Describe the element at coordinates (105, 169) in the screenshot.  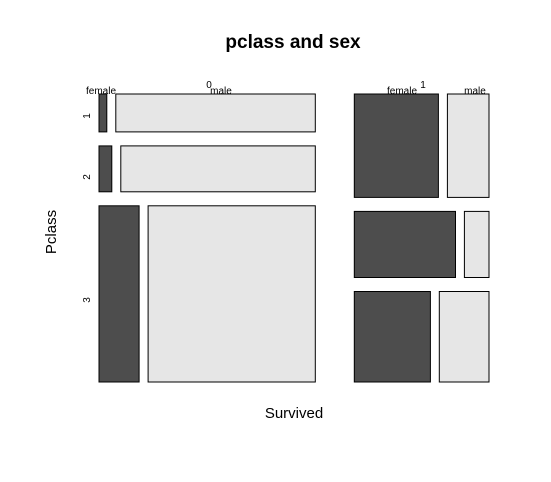
I see `tile-survived-0-pclass-2-female` at that location.